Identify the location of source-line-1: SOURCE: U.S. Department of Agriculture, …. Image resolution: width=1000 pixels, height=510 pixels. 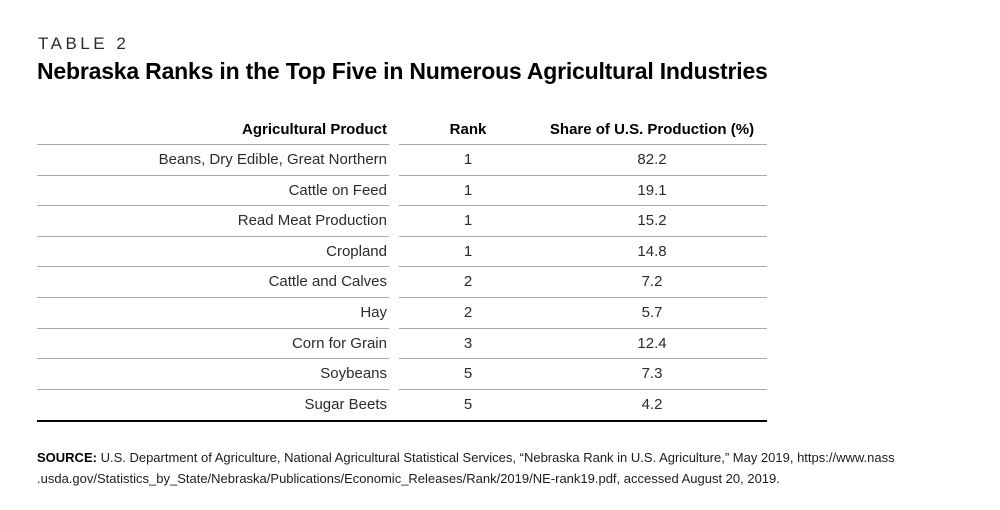
(509, 458).